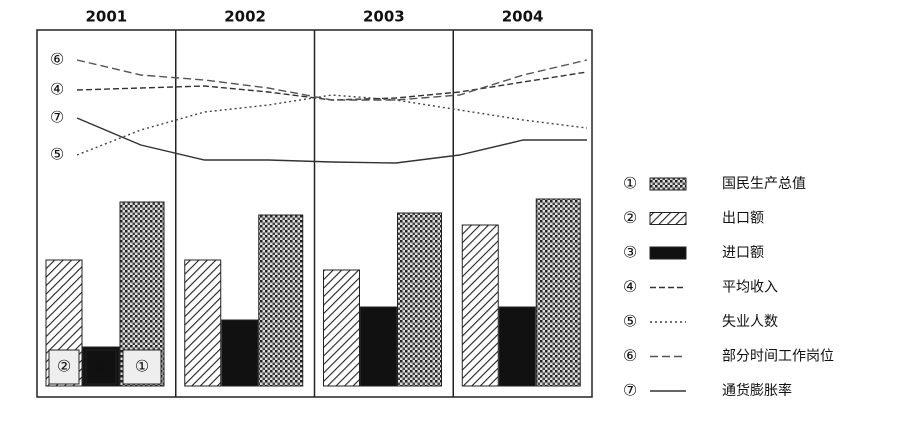 The height and width of the screenshot is (421, 922). What do you see at coordinates (630, 321) in the screenshot?
I see `legend-marker: ⑤` at bounding box center [630, 321].